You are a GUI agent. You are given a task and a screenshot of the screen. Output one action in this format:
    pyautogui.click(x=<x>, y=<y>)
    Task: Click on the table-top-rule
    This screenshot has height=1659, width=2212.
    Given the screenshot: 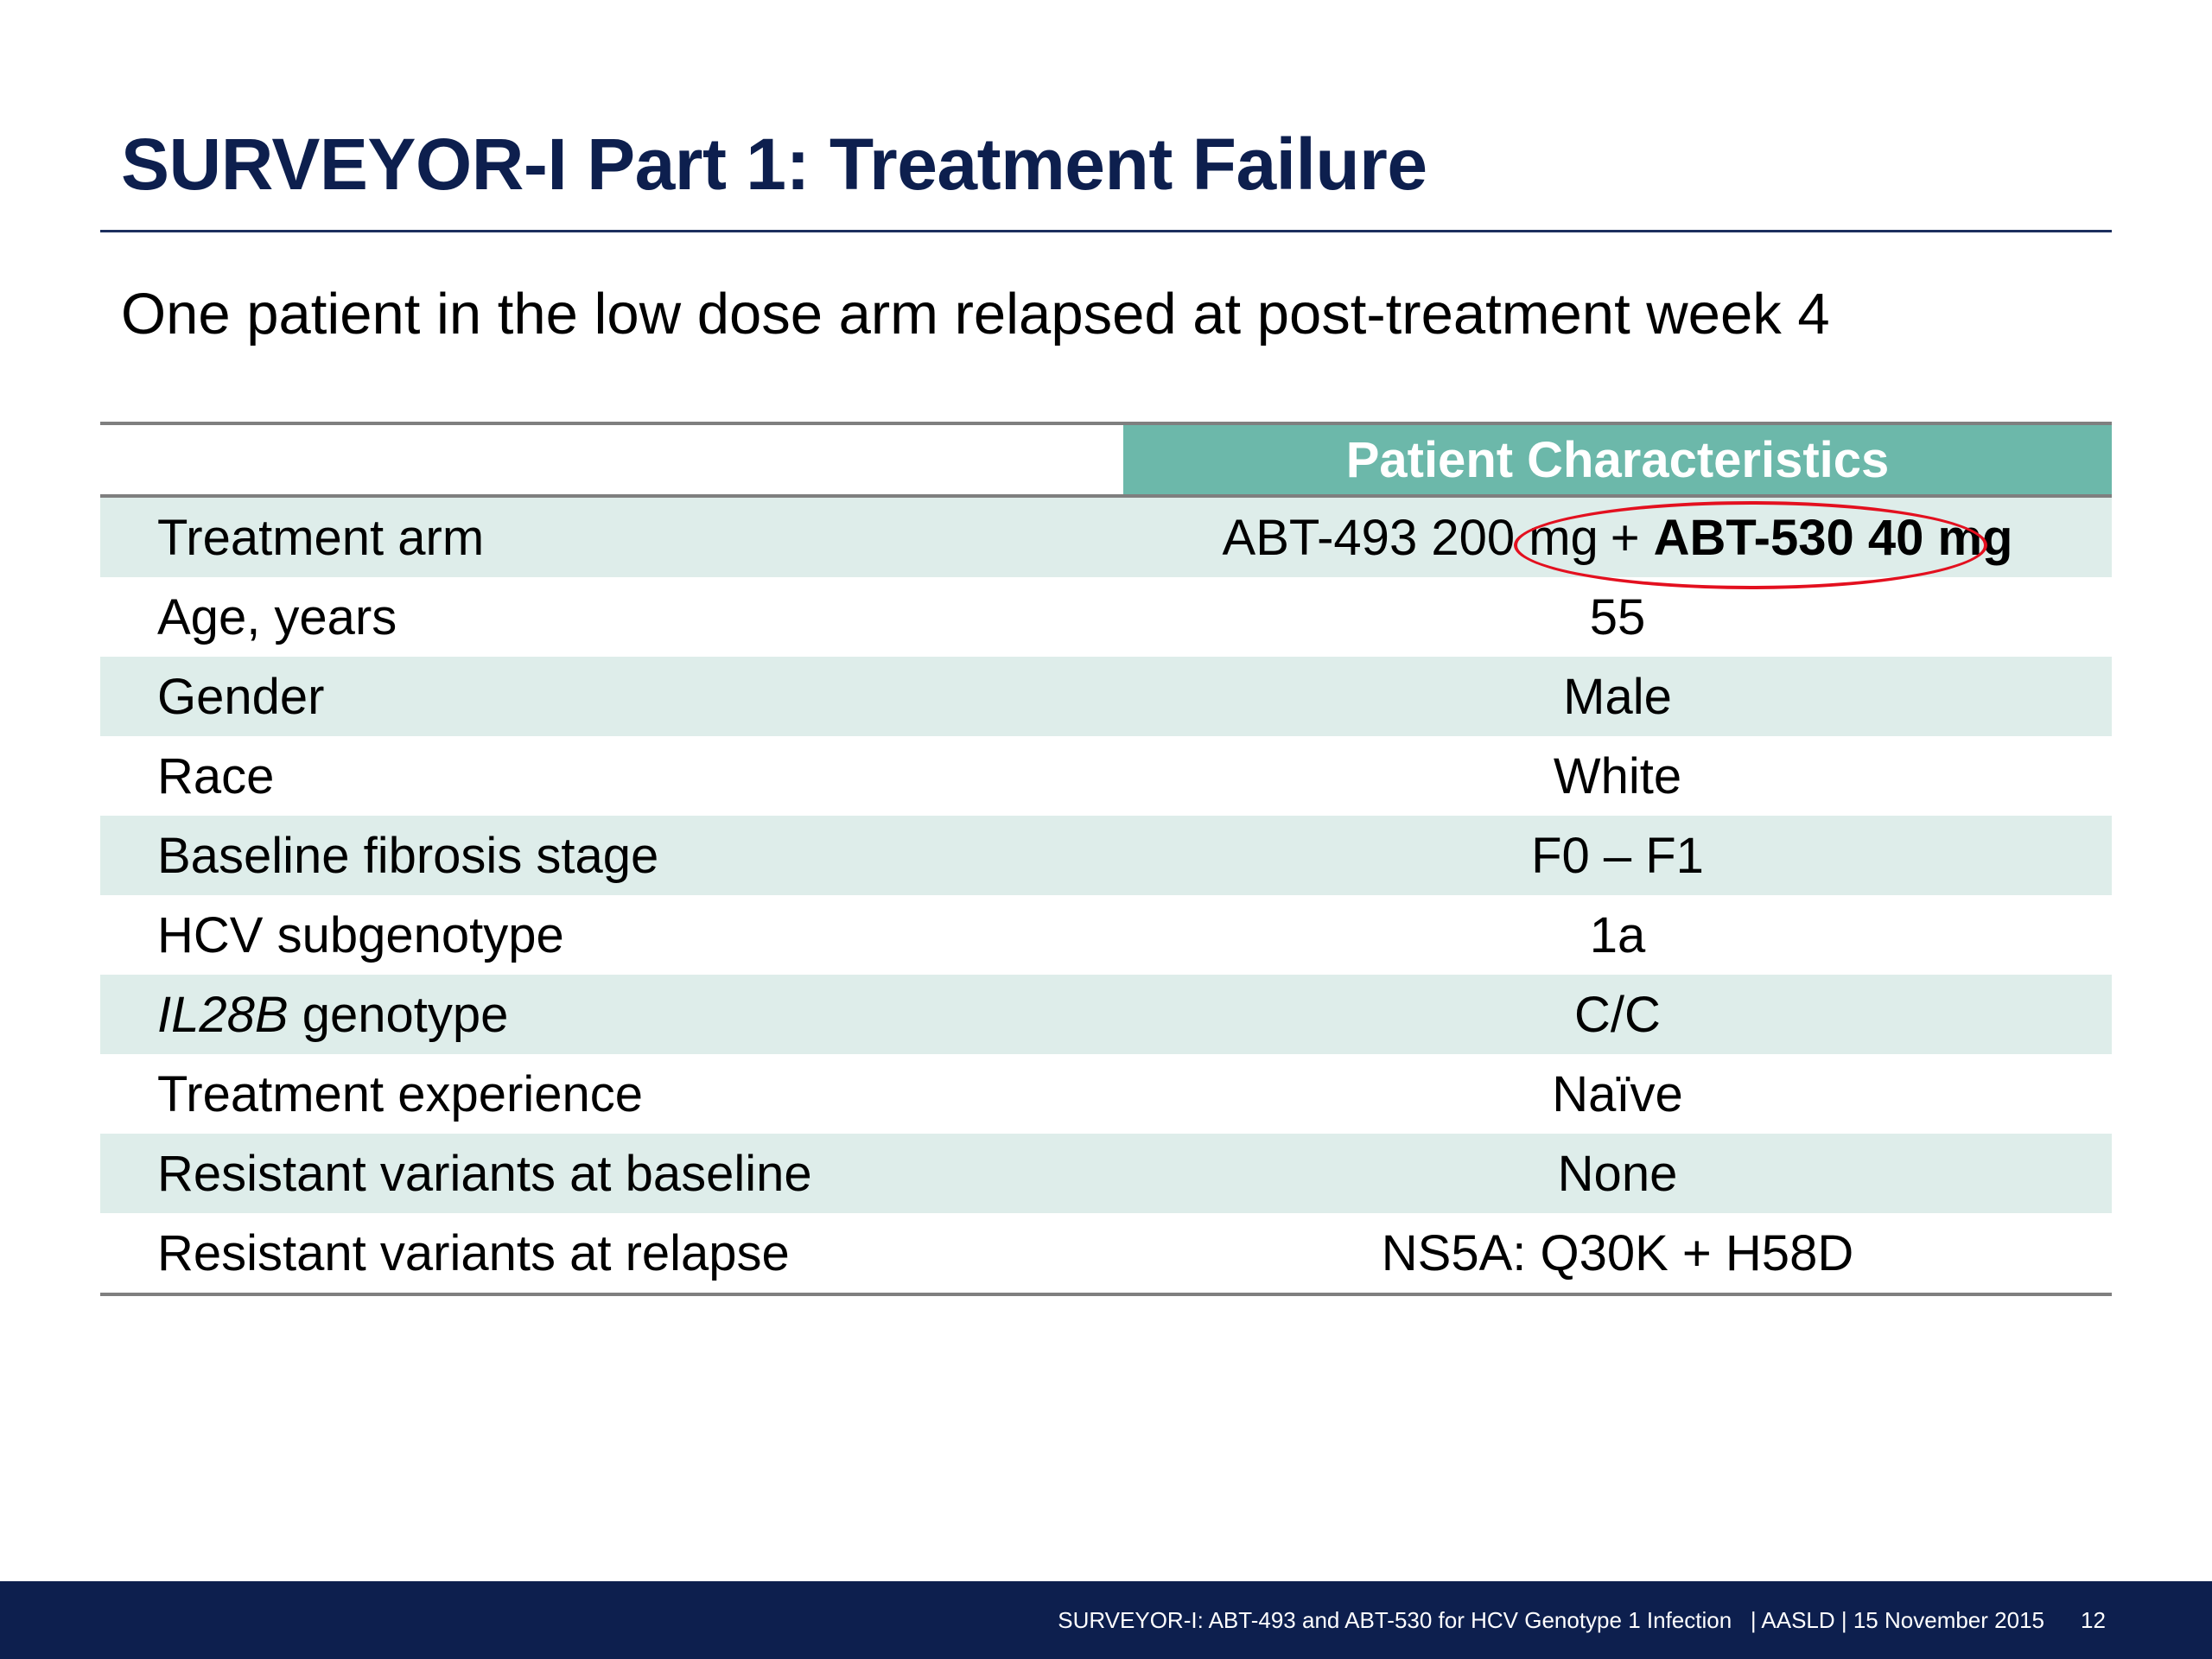 What is the action you would take?
    pyautogui.click(x=1106, y=423)
    